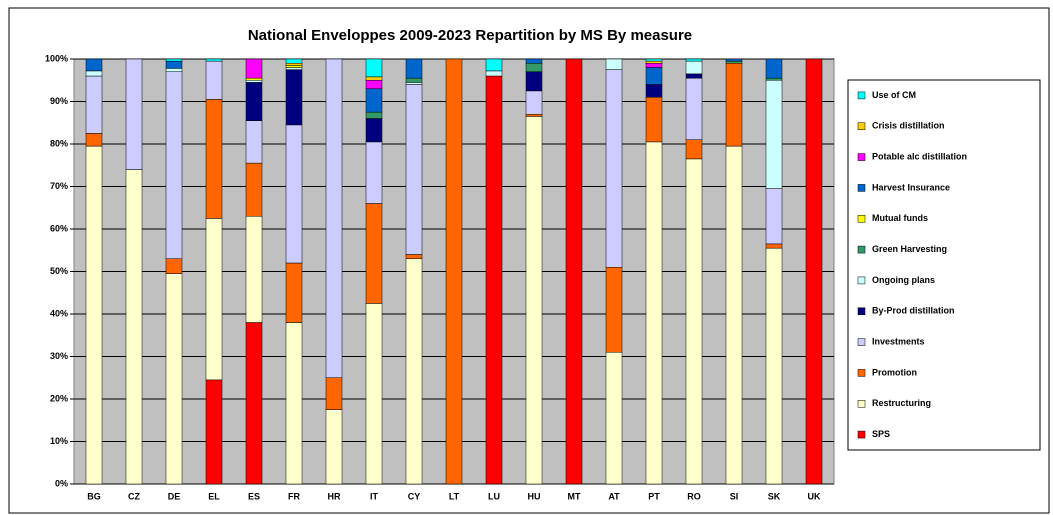 Image resolution: width=1053 pixels, height=515 pixels. Describe the element at coordinates (774, 496) in the screenshot. I see `x-tick-label: SK` at that location.